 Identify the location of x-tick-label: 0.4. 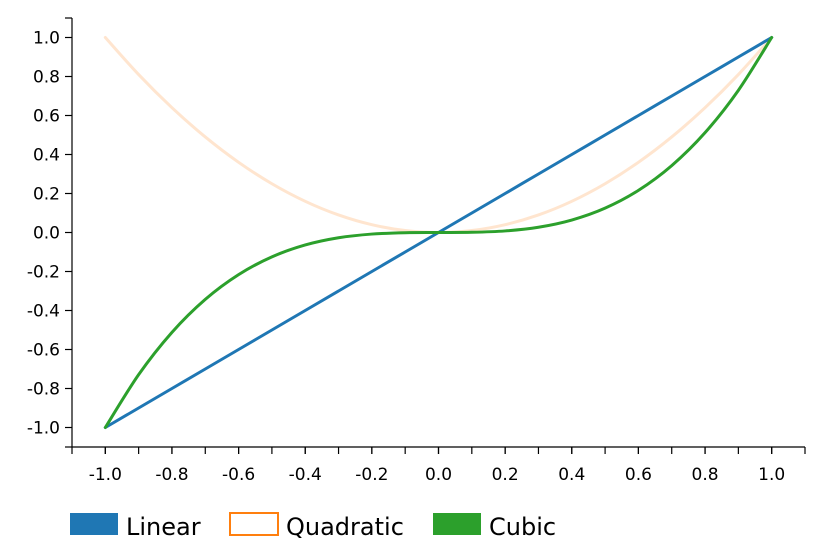
(571, 475).